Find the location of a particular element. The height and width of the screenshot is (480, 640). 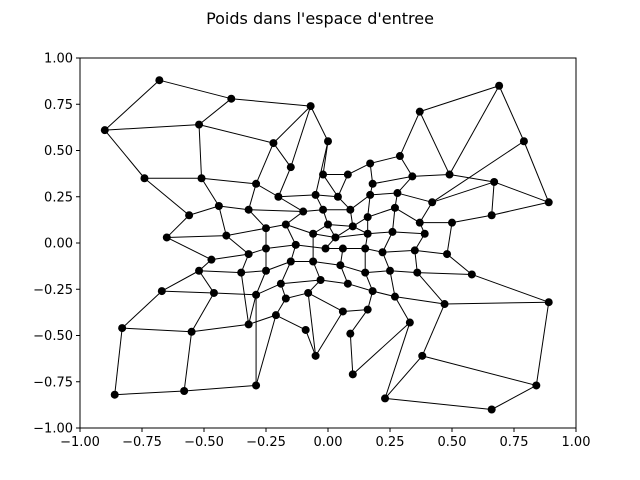

node-AG is located at coordinates (323, 209).